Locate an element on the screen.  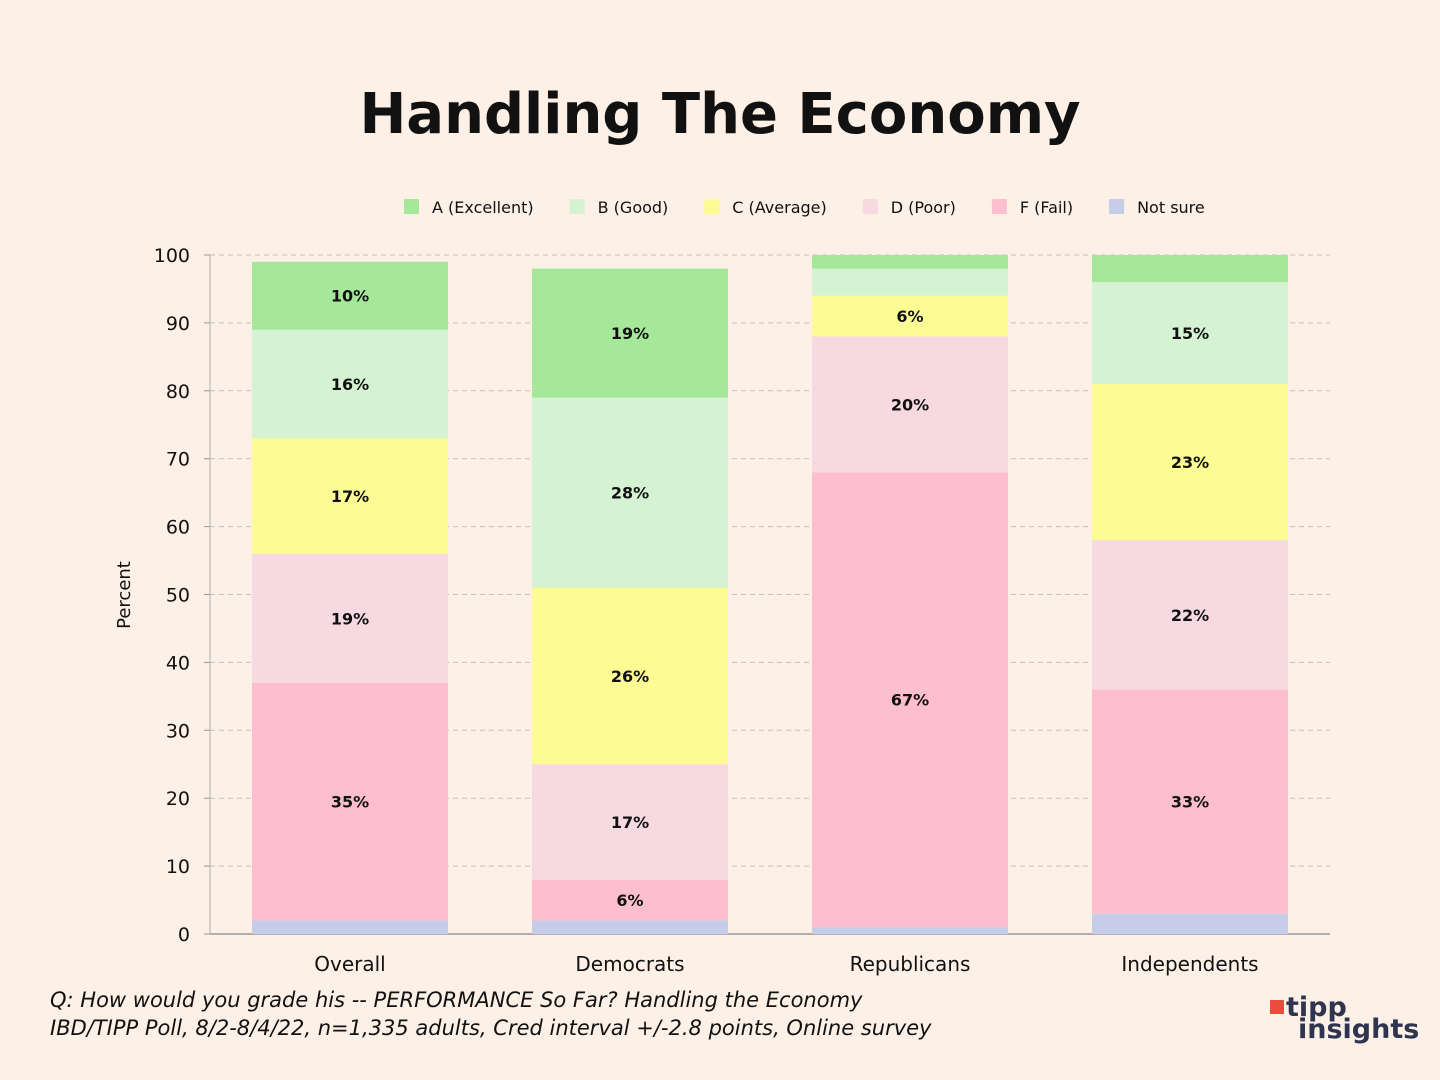
logo-flag-icon is located at coordinates (1277, 1007).